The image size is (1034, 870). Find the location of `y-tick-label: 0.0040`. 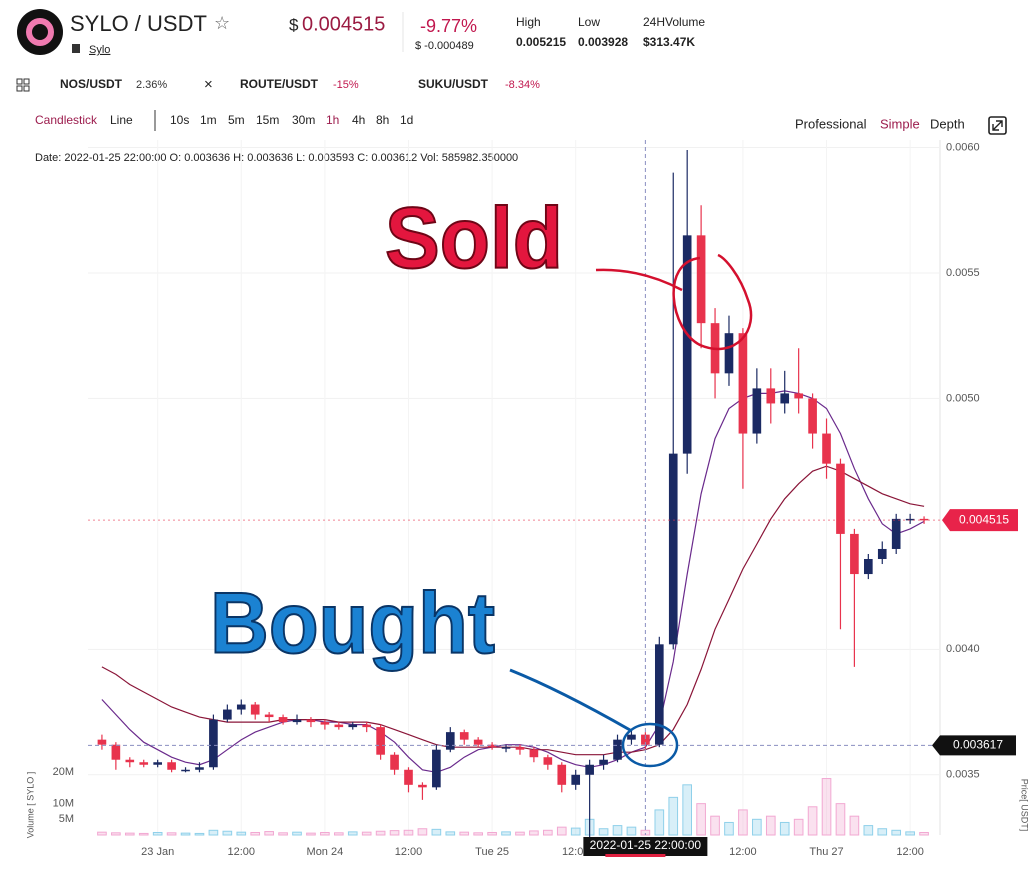

y-tick-label: 0.0040 is located at coordinates (963, 649).